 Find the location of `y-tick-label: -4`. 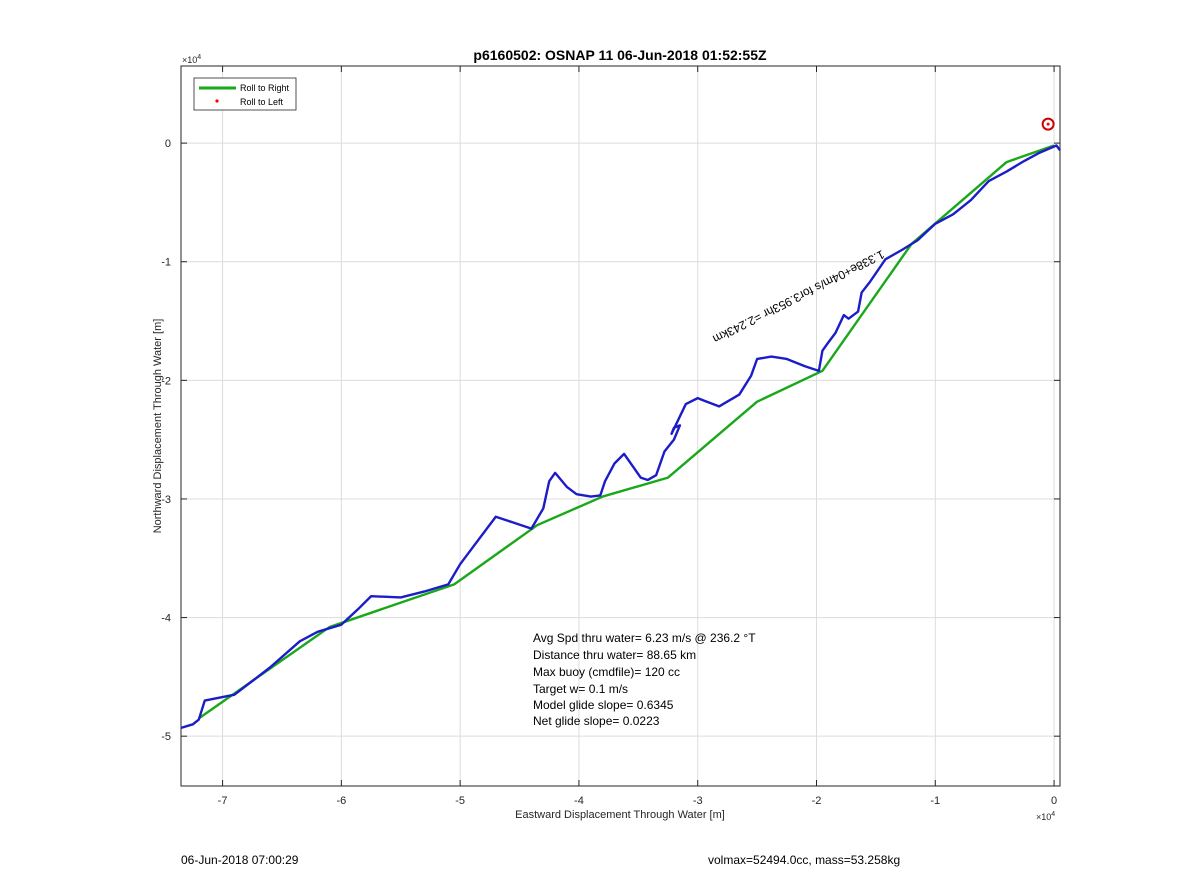

y-tick-label: -4 is located at coordinates (166, 619).